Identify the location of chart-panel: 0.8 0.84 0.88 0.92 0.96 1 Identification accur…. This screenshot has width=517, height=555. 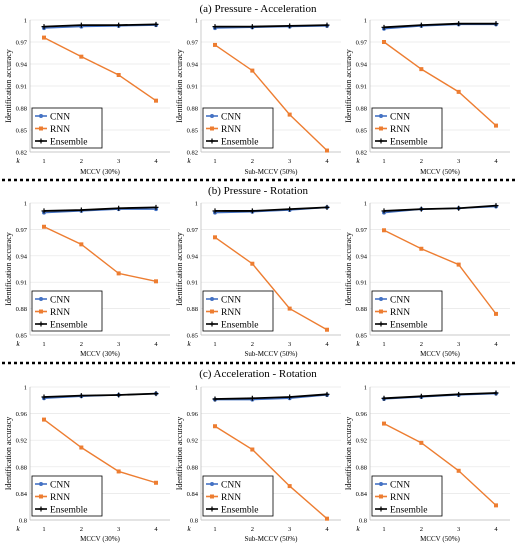
(258, 464).